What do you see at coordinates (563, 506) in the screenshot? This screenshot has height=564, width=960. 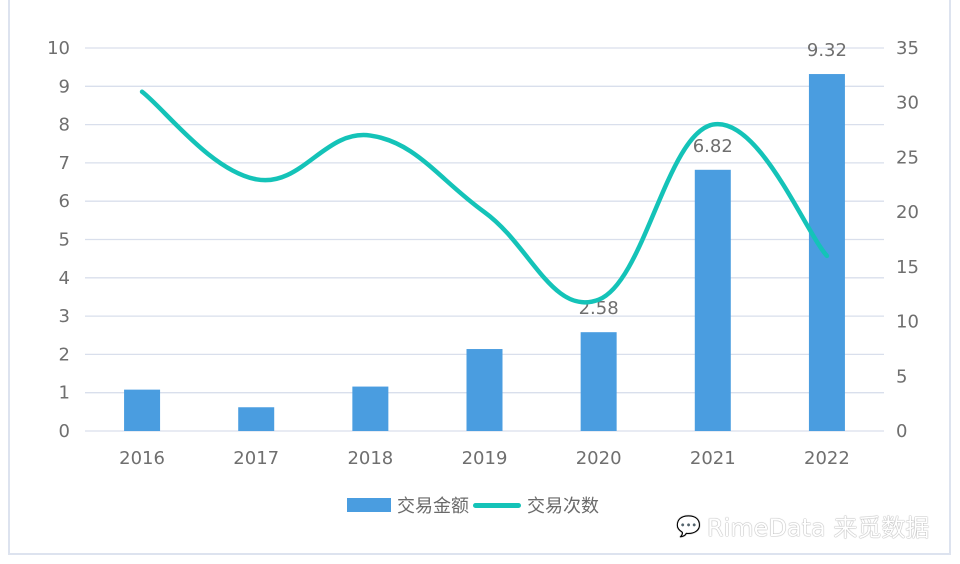 I see `legend-line-label: 交易次数` at bounding box center [563, 506].